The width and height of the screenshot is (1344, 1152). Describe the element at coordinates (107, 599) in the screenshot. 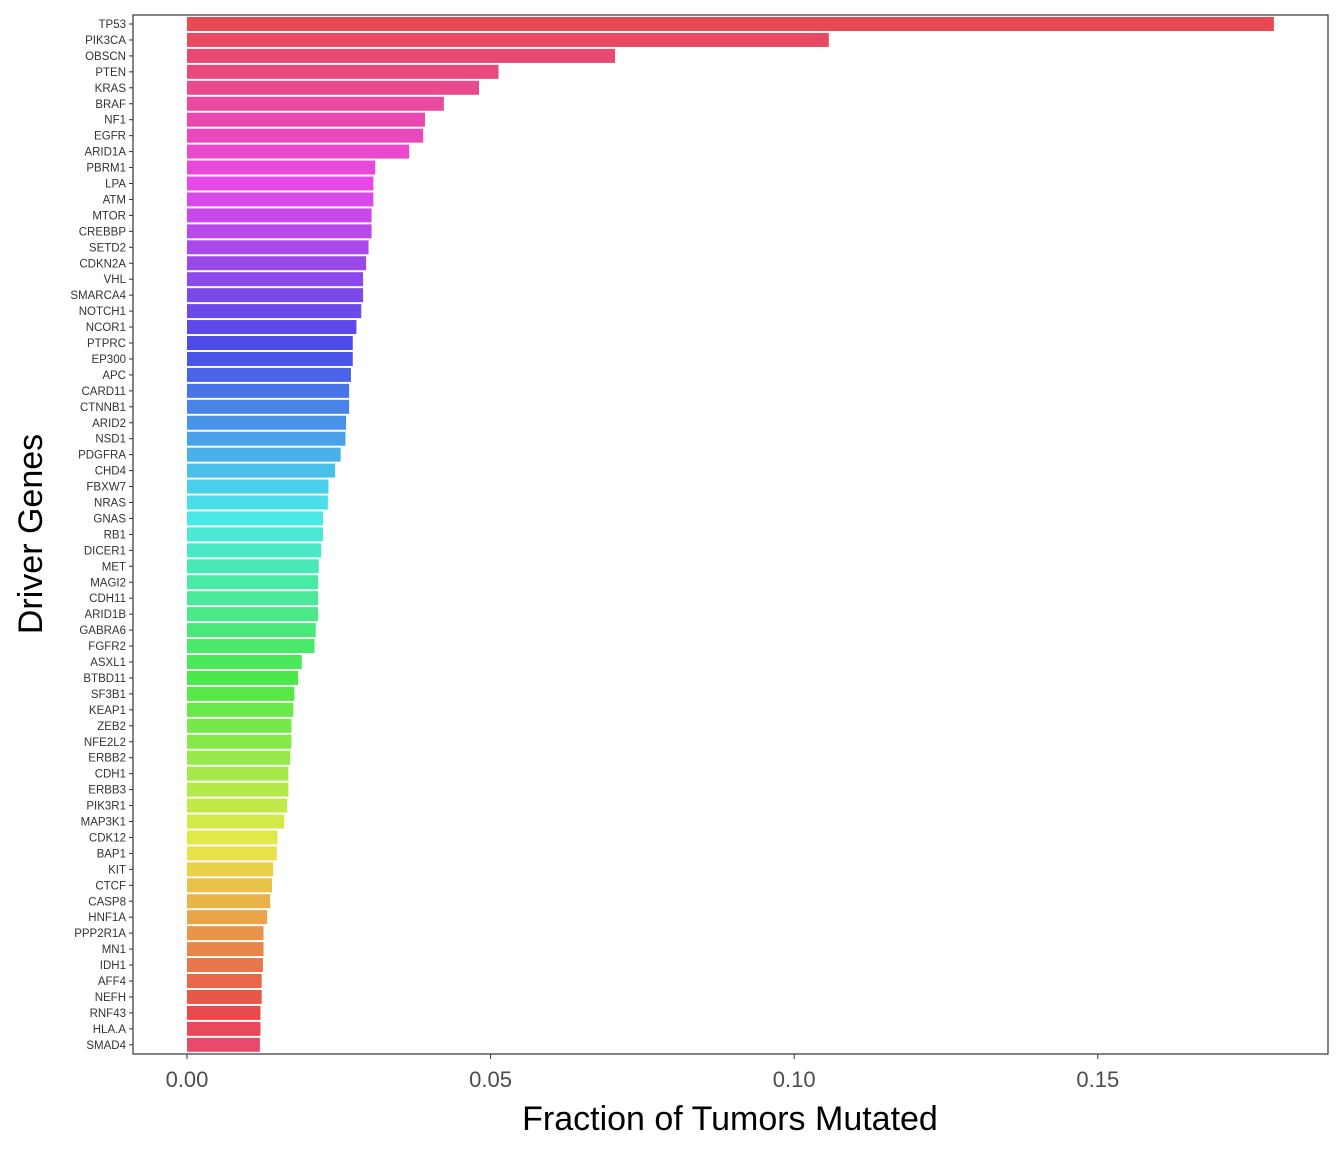

I see `y-tick-label: CDH11` at that location.